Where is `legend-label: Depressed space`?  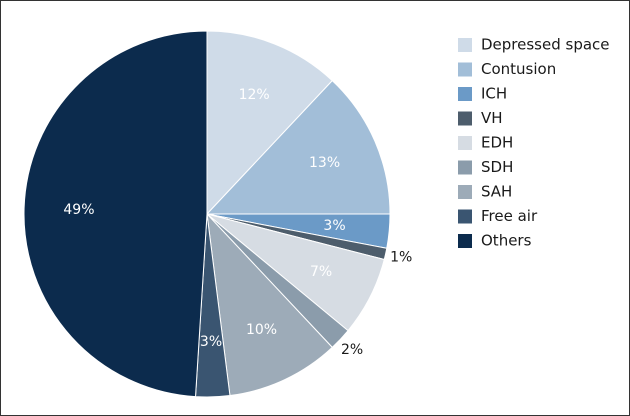
legend-label: Depressed space is located at coordinates (545, 45).